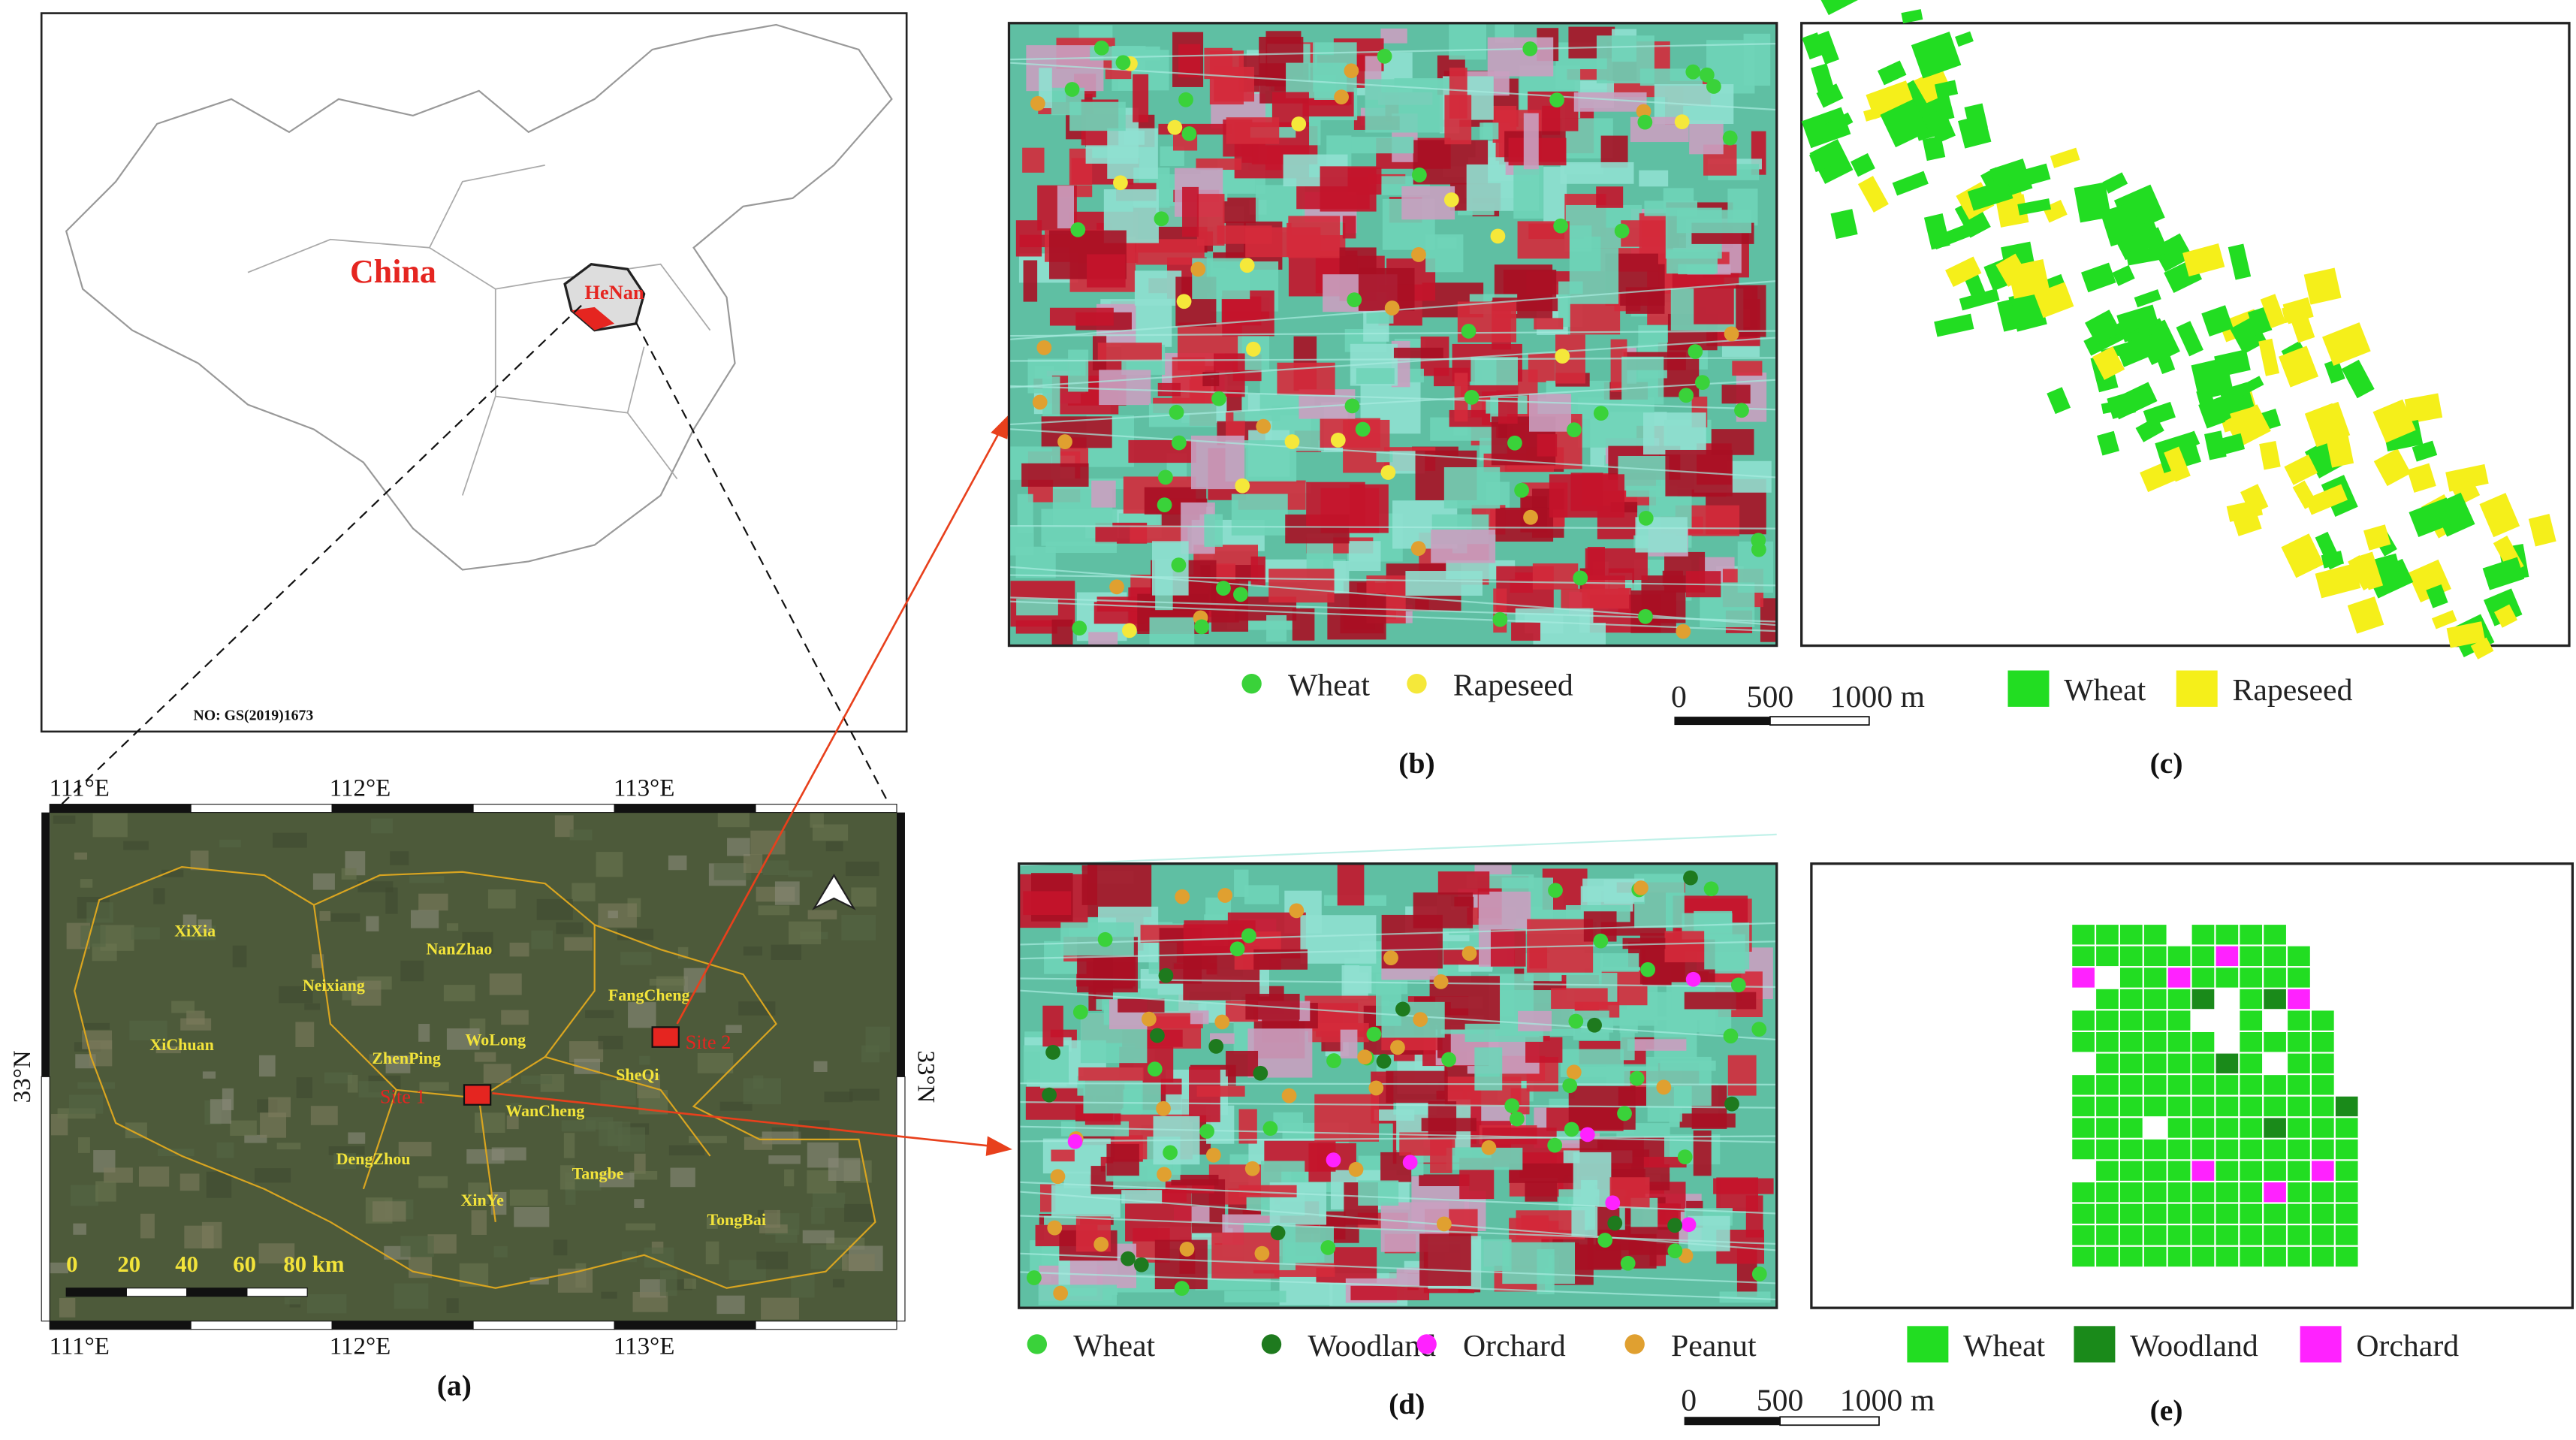 The image size is (2576, 1440). What do you see at coordinates (1393, 86) in the screenshot?
I see `road` at bounding box center [1393, 86].